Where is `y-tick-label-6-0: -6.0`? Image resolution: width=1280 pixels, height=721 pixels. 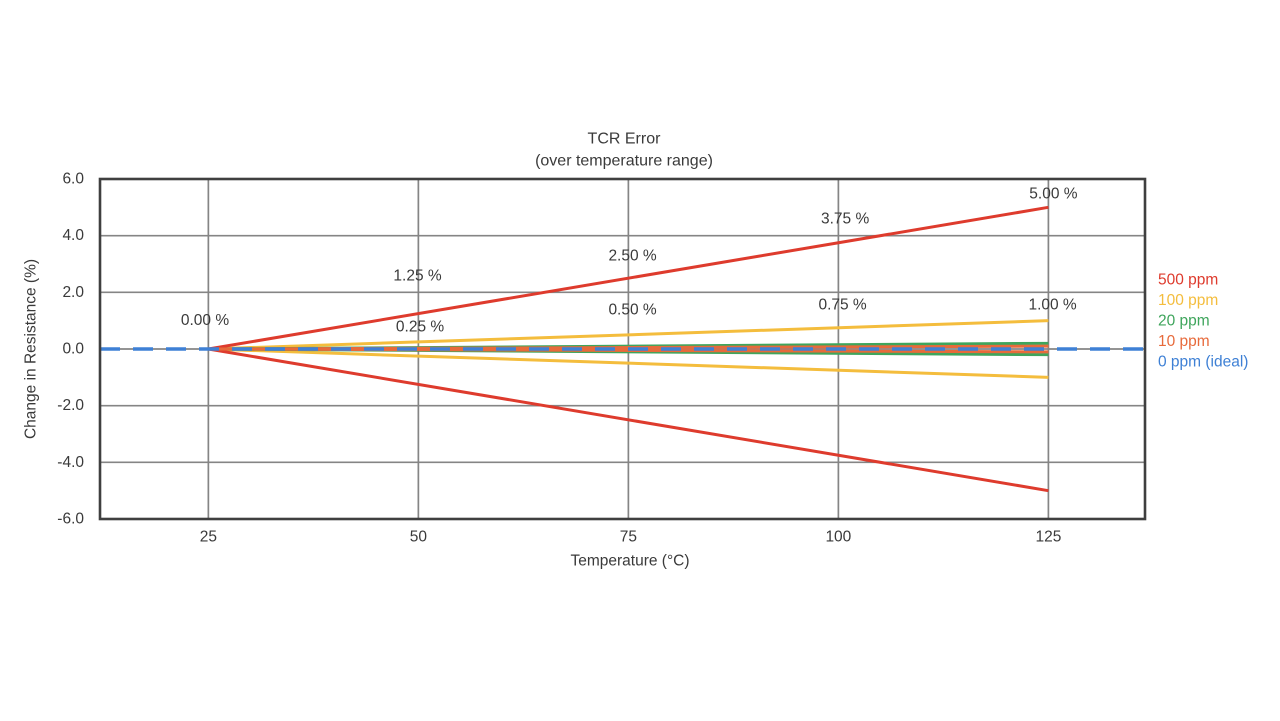 y-tick-label-6-0: -6.0 is located at coordinates (70, 519).